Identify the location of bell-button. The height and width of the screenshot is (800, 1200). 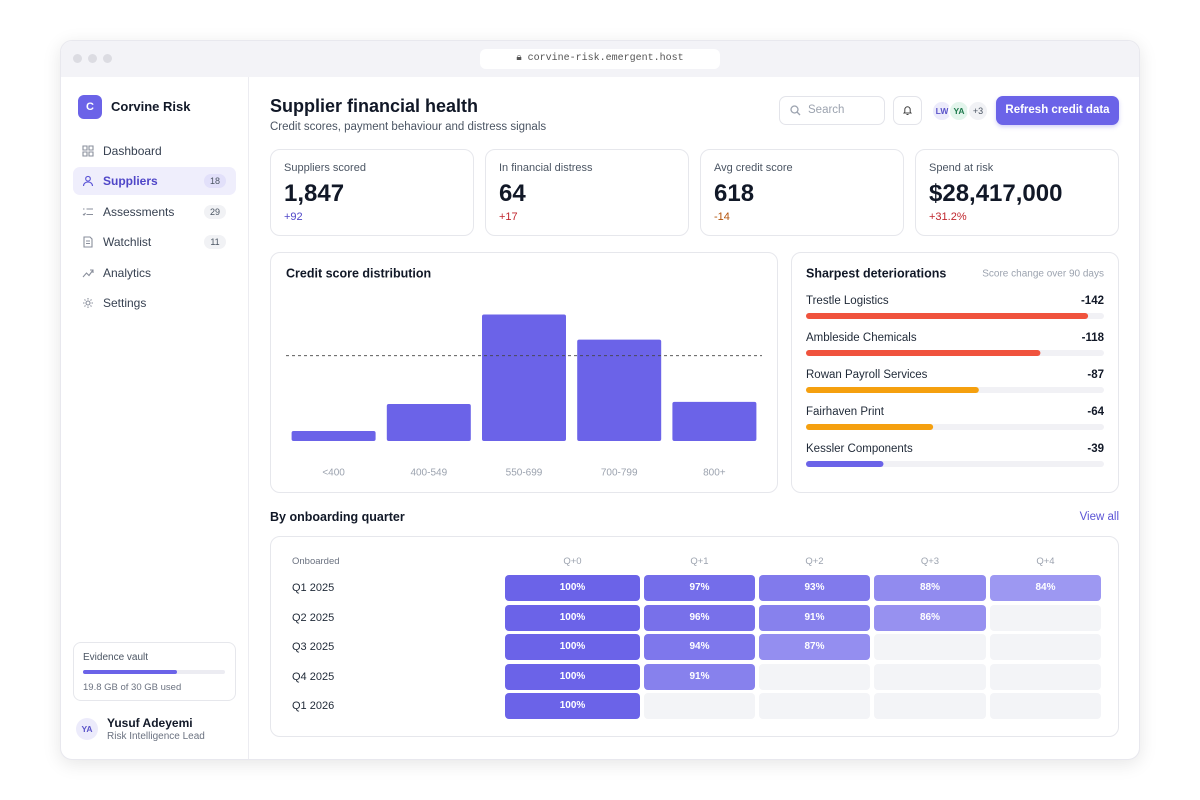
(907, 110).